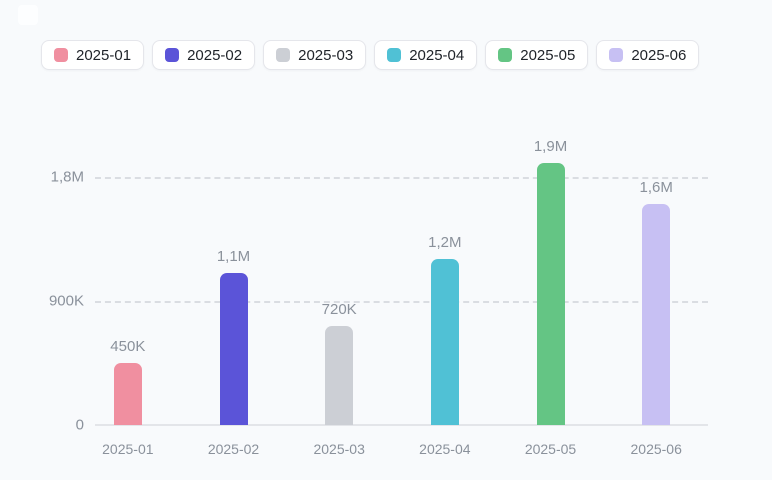 The width and height of the screenshot is (772, 480). I want to click on y-axis-tick-label: 0, so click(79, 425).